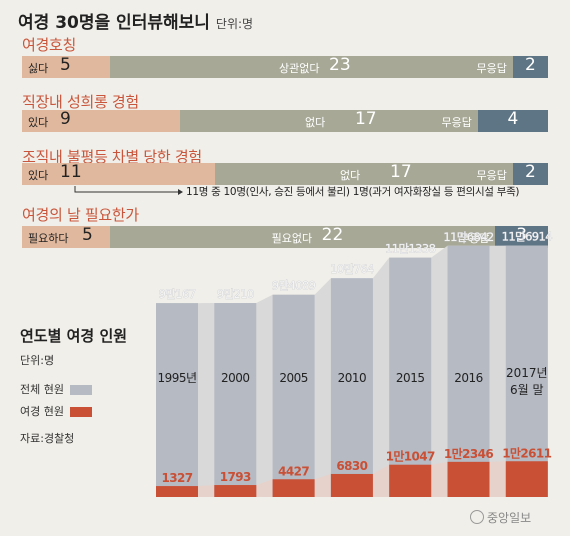  Describe the element at coordinates (177, 478) in the screenshot. I see `female-value-label: 1327` at that location.